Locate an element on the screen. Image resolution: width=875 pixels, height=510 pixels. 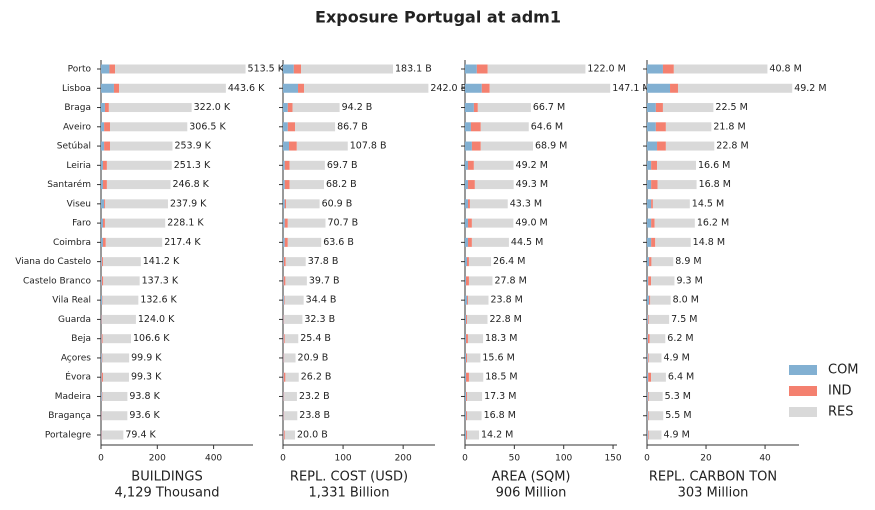
total-label: 322.0 K is located at coordinates (212, 107).